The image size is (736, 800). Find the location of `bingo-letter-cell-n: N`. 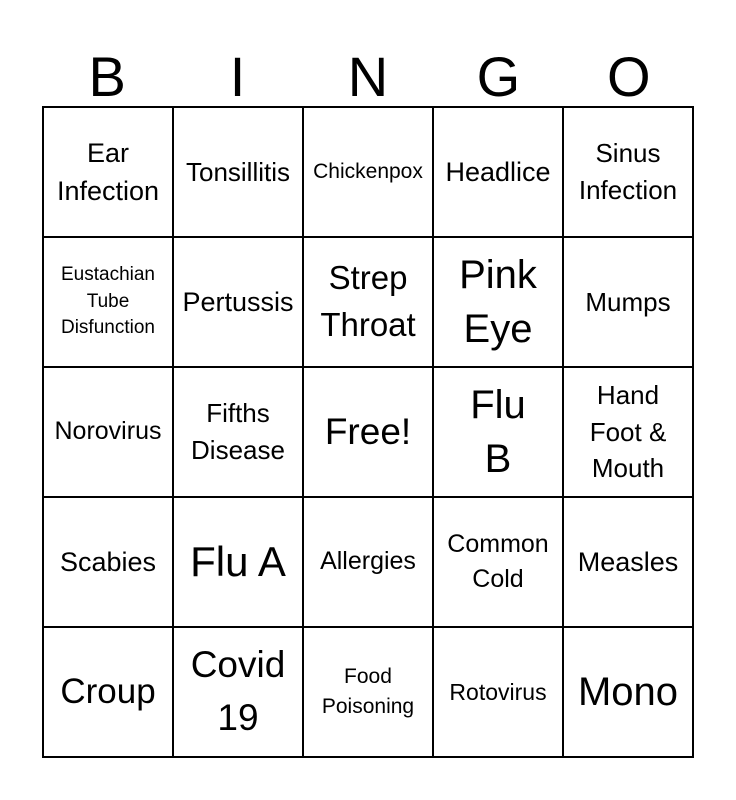

bingo-letter-cell-n: N is located at coordinates (368, 77).